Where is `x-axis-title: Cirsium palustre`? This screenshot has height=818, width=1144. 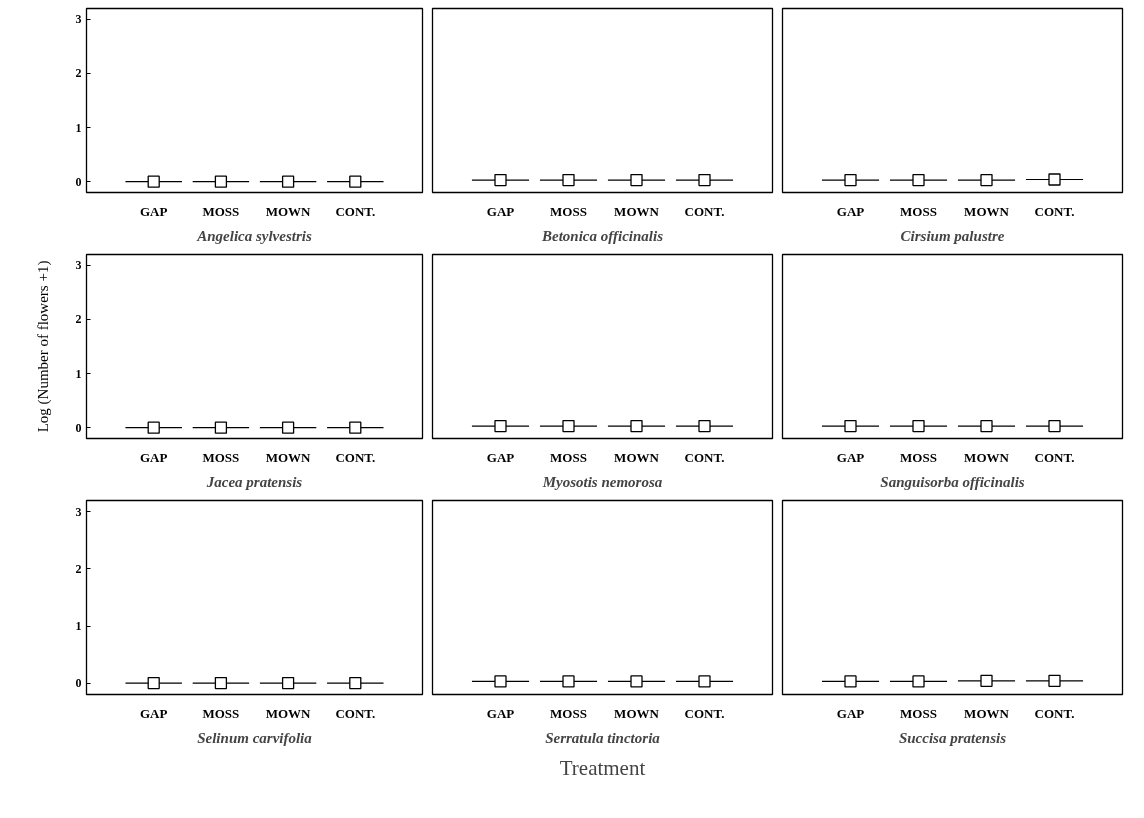 x-axis-title: Cirsium palustre is located at coordinates (952, 235).